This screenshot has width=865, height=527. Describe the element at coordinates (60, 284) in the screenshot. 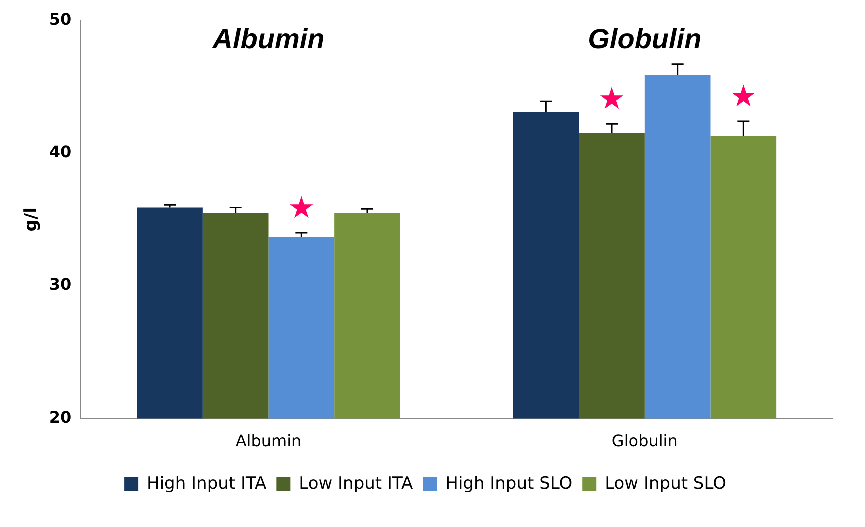

I see `y-tick-label: 30` at that location.